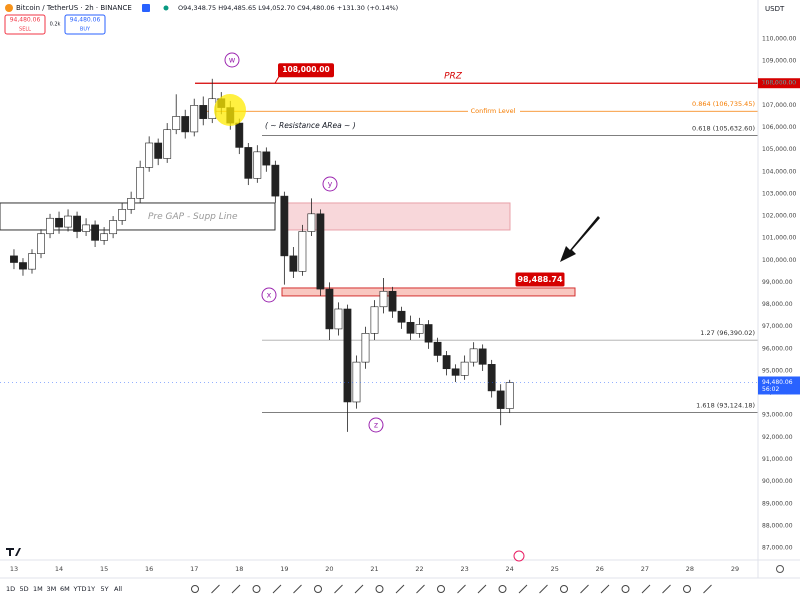 This screenshot has height=600, width=800. I want to click on y-tick-label: 102,000.00, so click(779, 216).